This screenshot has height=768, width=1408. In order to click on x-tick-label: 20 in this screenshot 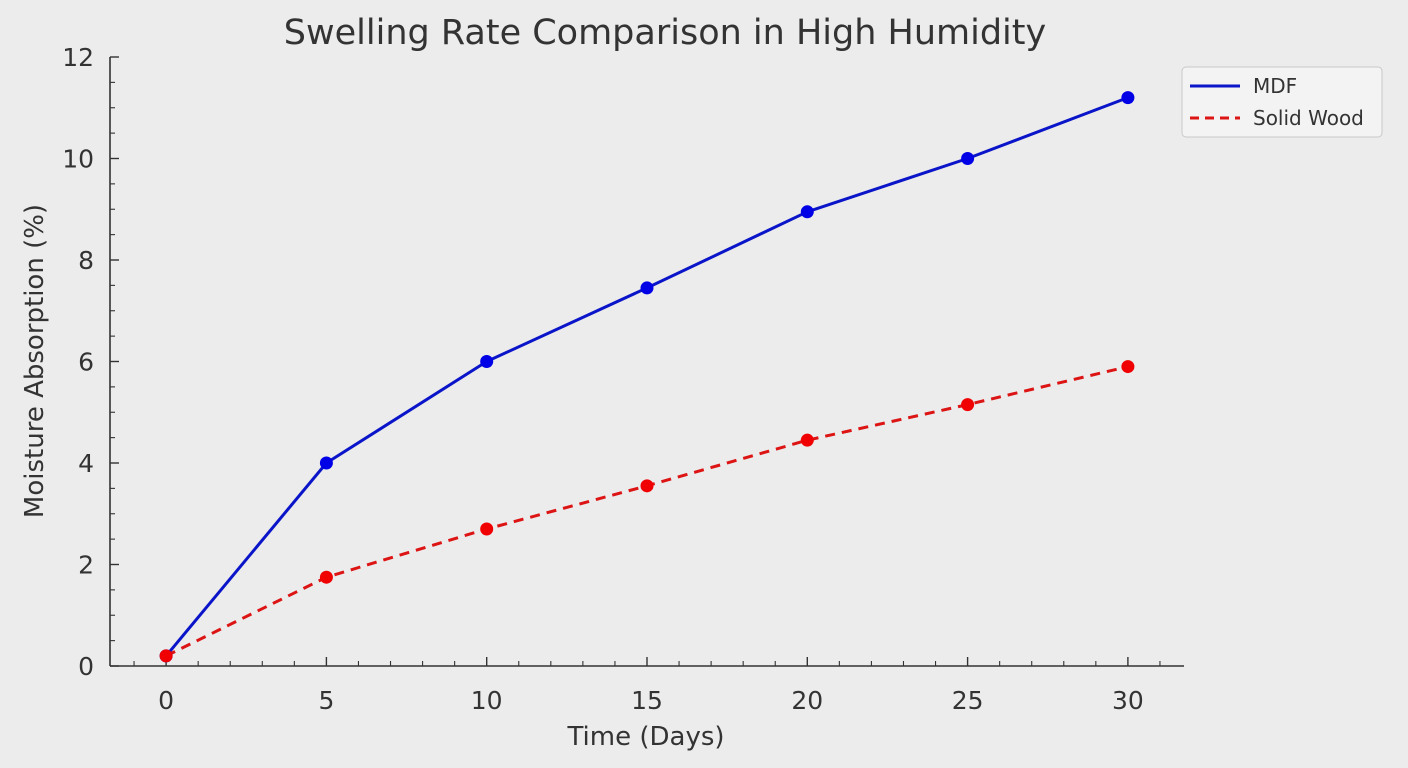, I will do `click(807, 700)`.